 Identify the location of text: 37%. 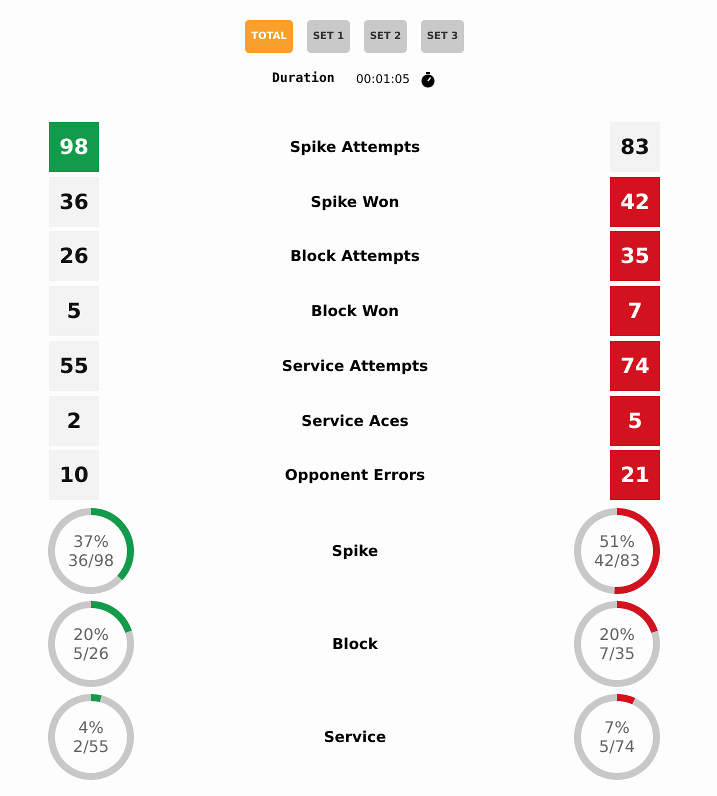
(91, 541).